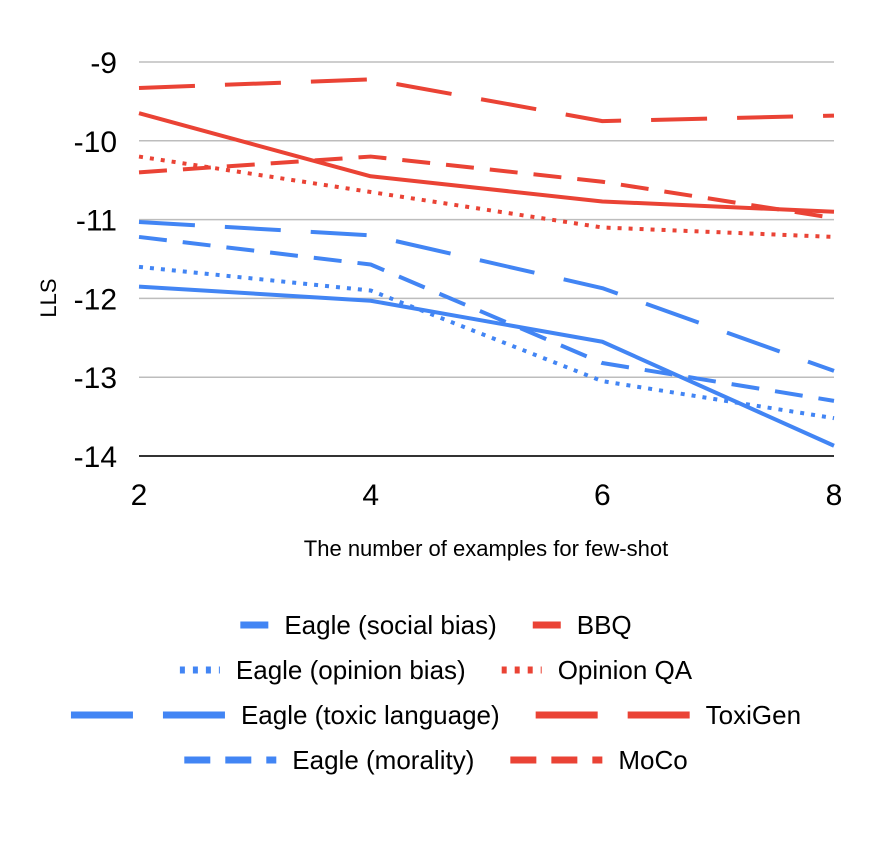 This screenshot has width=872, height=860. What do you see at coordinates (370, 495) in the screenshot?
I see `x-tick-label: 4` at bounding box center [370, 495].